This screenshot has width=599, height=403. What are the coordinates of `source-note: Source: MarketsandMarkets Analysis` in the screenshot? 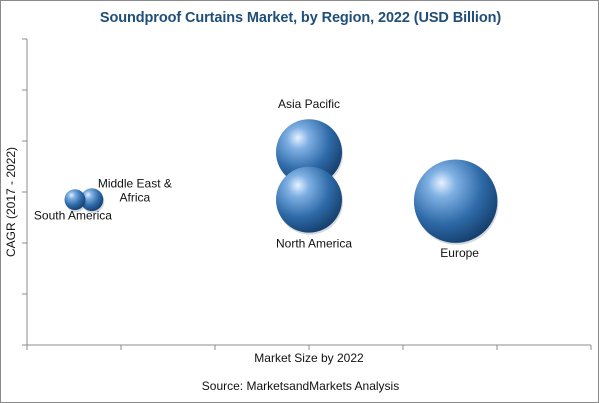 It's located at (300, 386).